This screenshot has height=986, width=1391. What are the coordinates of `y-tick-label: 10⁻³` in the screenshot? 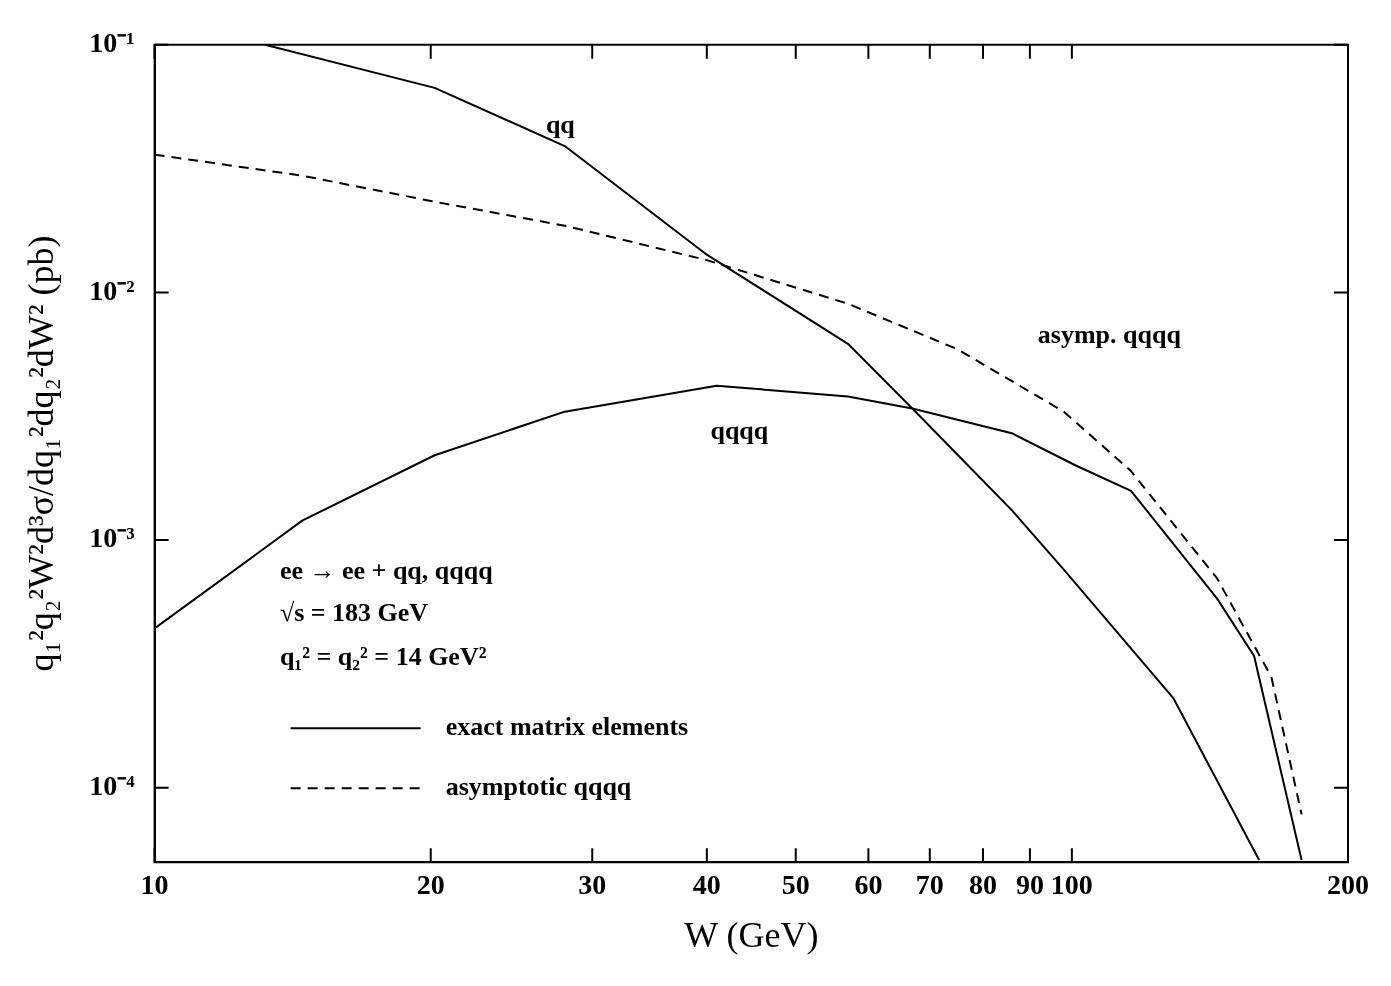 It's located at (112, 538).